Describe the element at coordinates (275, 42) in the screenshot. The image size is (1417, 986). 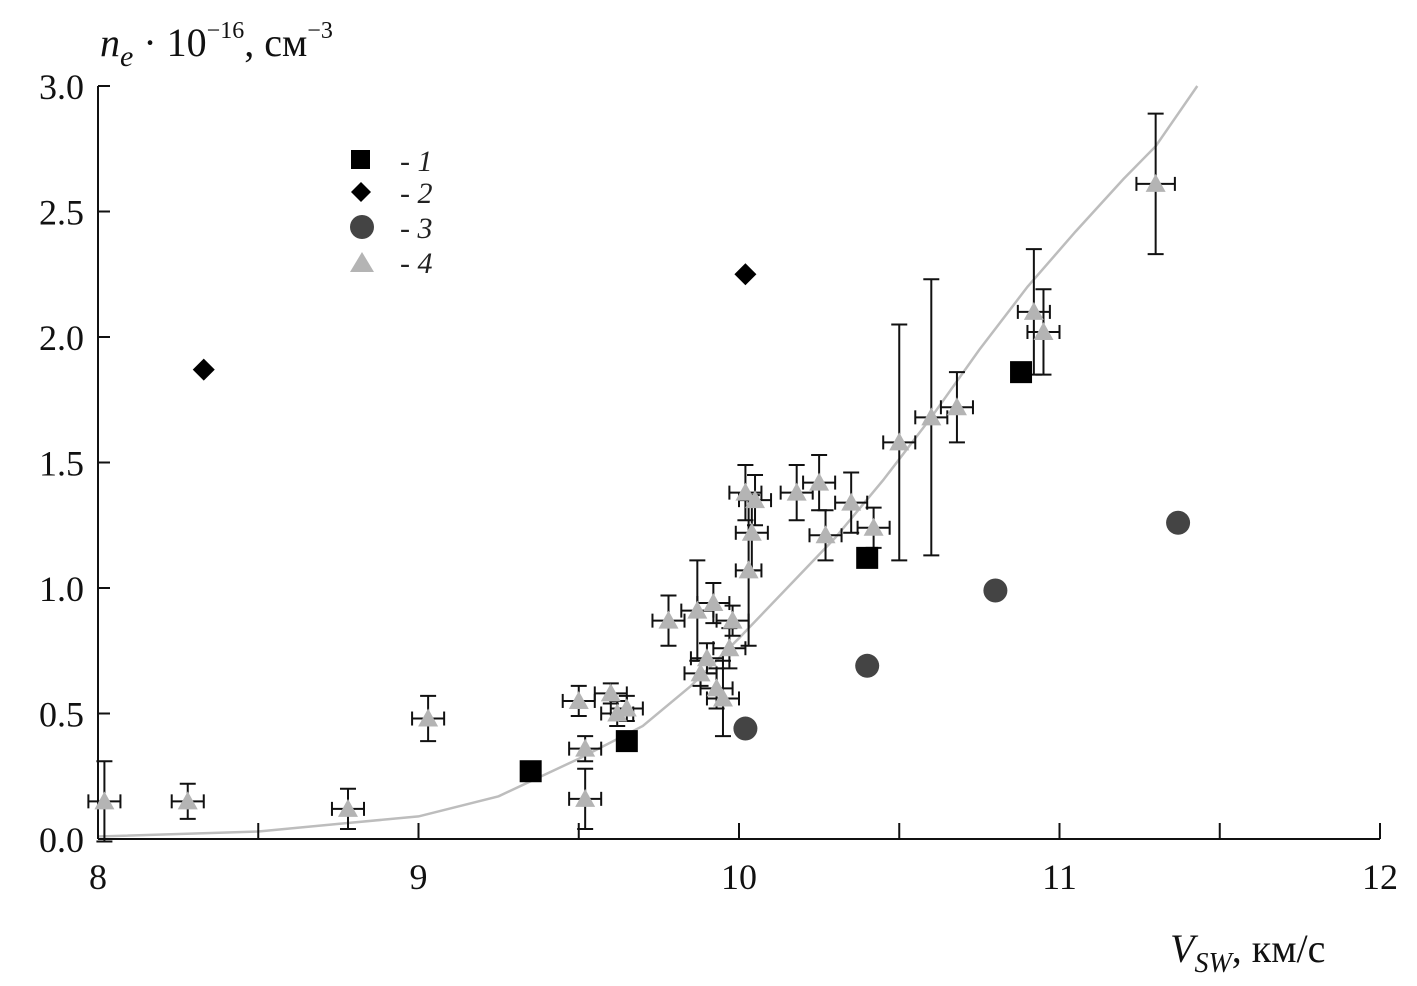
I see `y-label-unit: , см` at that location.